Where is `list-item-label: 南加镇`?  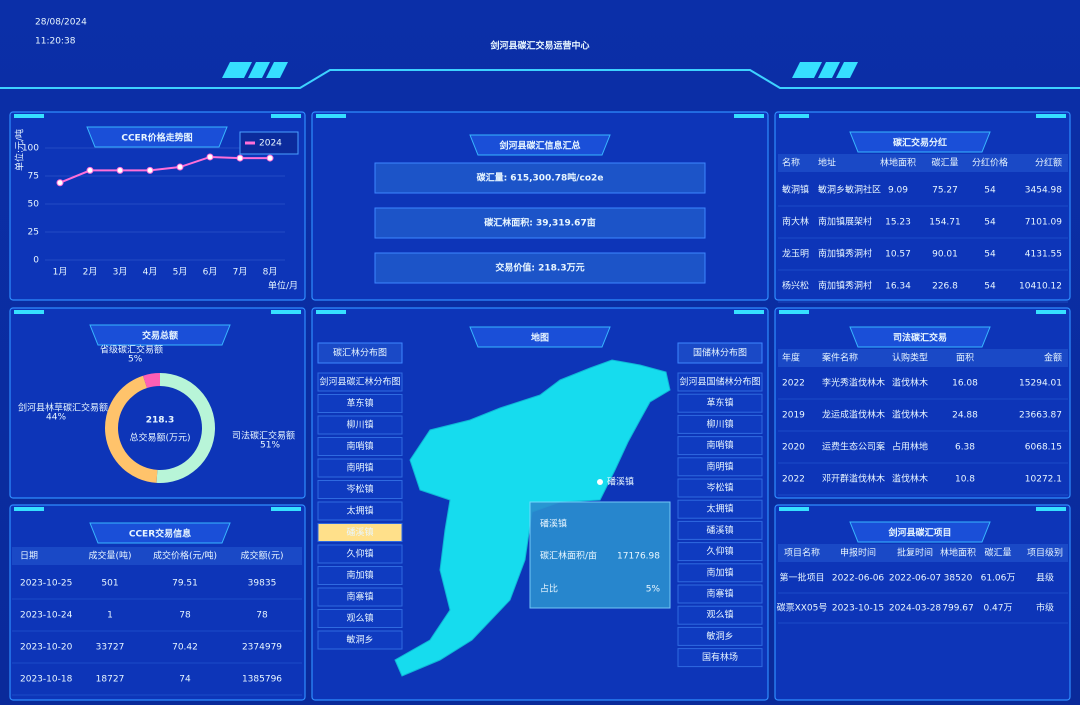 list-item-label: 南加镇 is located at coordinates (719, 572).